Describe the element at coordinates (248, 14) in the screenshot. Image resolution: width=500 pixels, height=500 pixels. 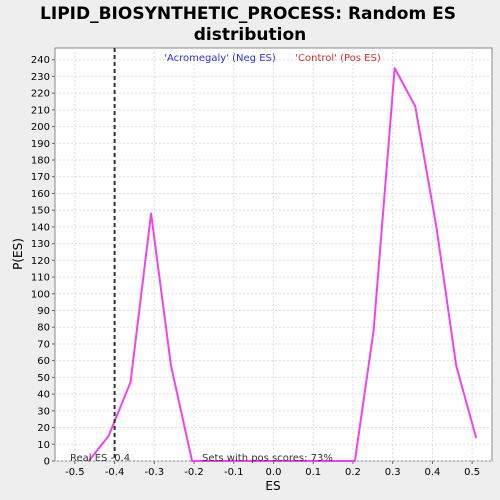
I see `chart-title-line1: LIPID_BIOSYNTHETIC_PROCESS: Random ES` at that location.